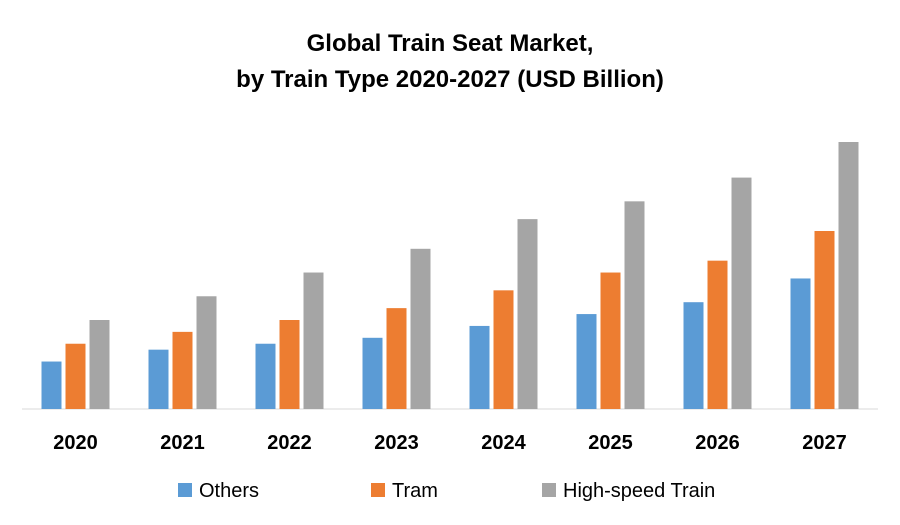 The width and height of the screenshot is (900, 525). I want to click on bar-others-2023, so click(372, 373).